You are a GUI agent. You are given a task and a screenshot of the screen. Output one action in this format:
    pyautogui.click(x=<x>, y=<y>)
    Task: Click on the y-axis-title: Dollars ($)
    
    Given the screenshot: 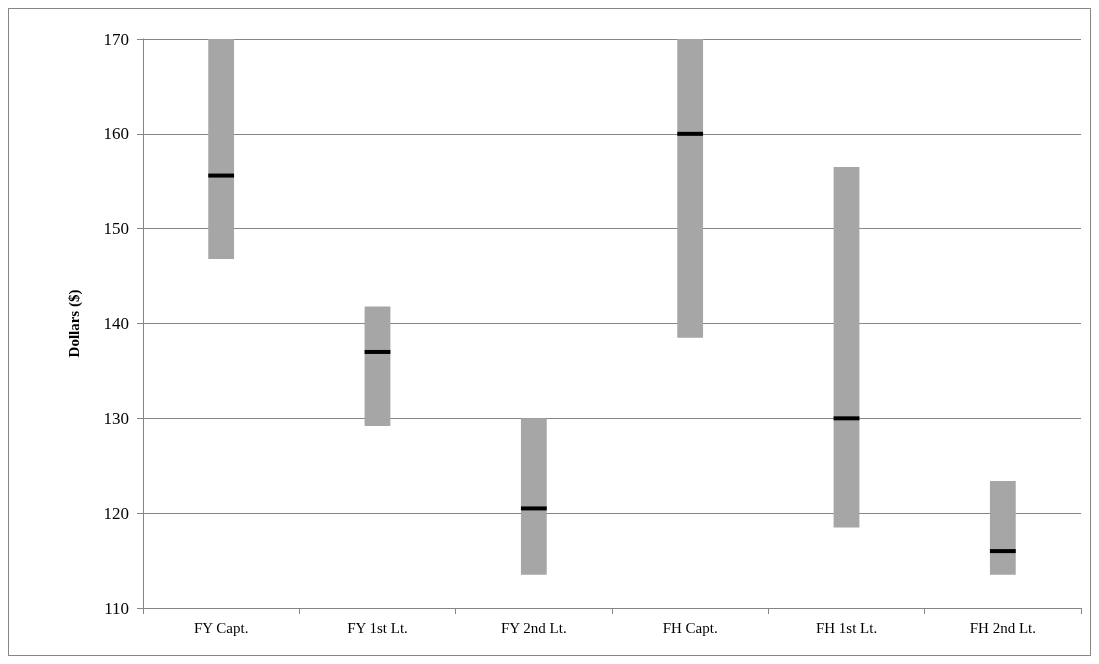 What is the action you would take?
    pyautogui.click(x=74, y=323)
    